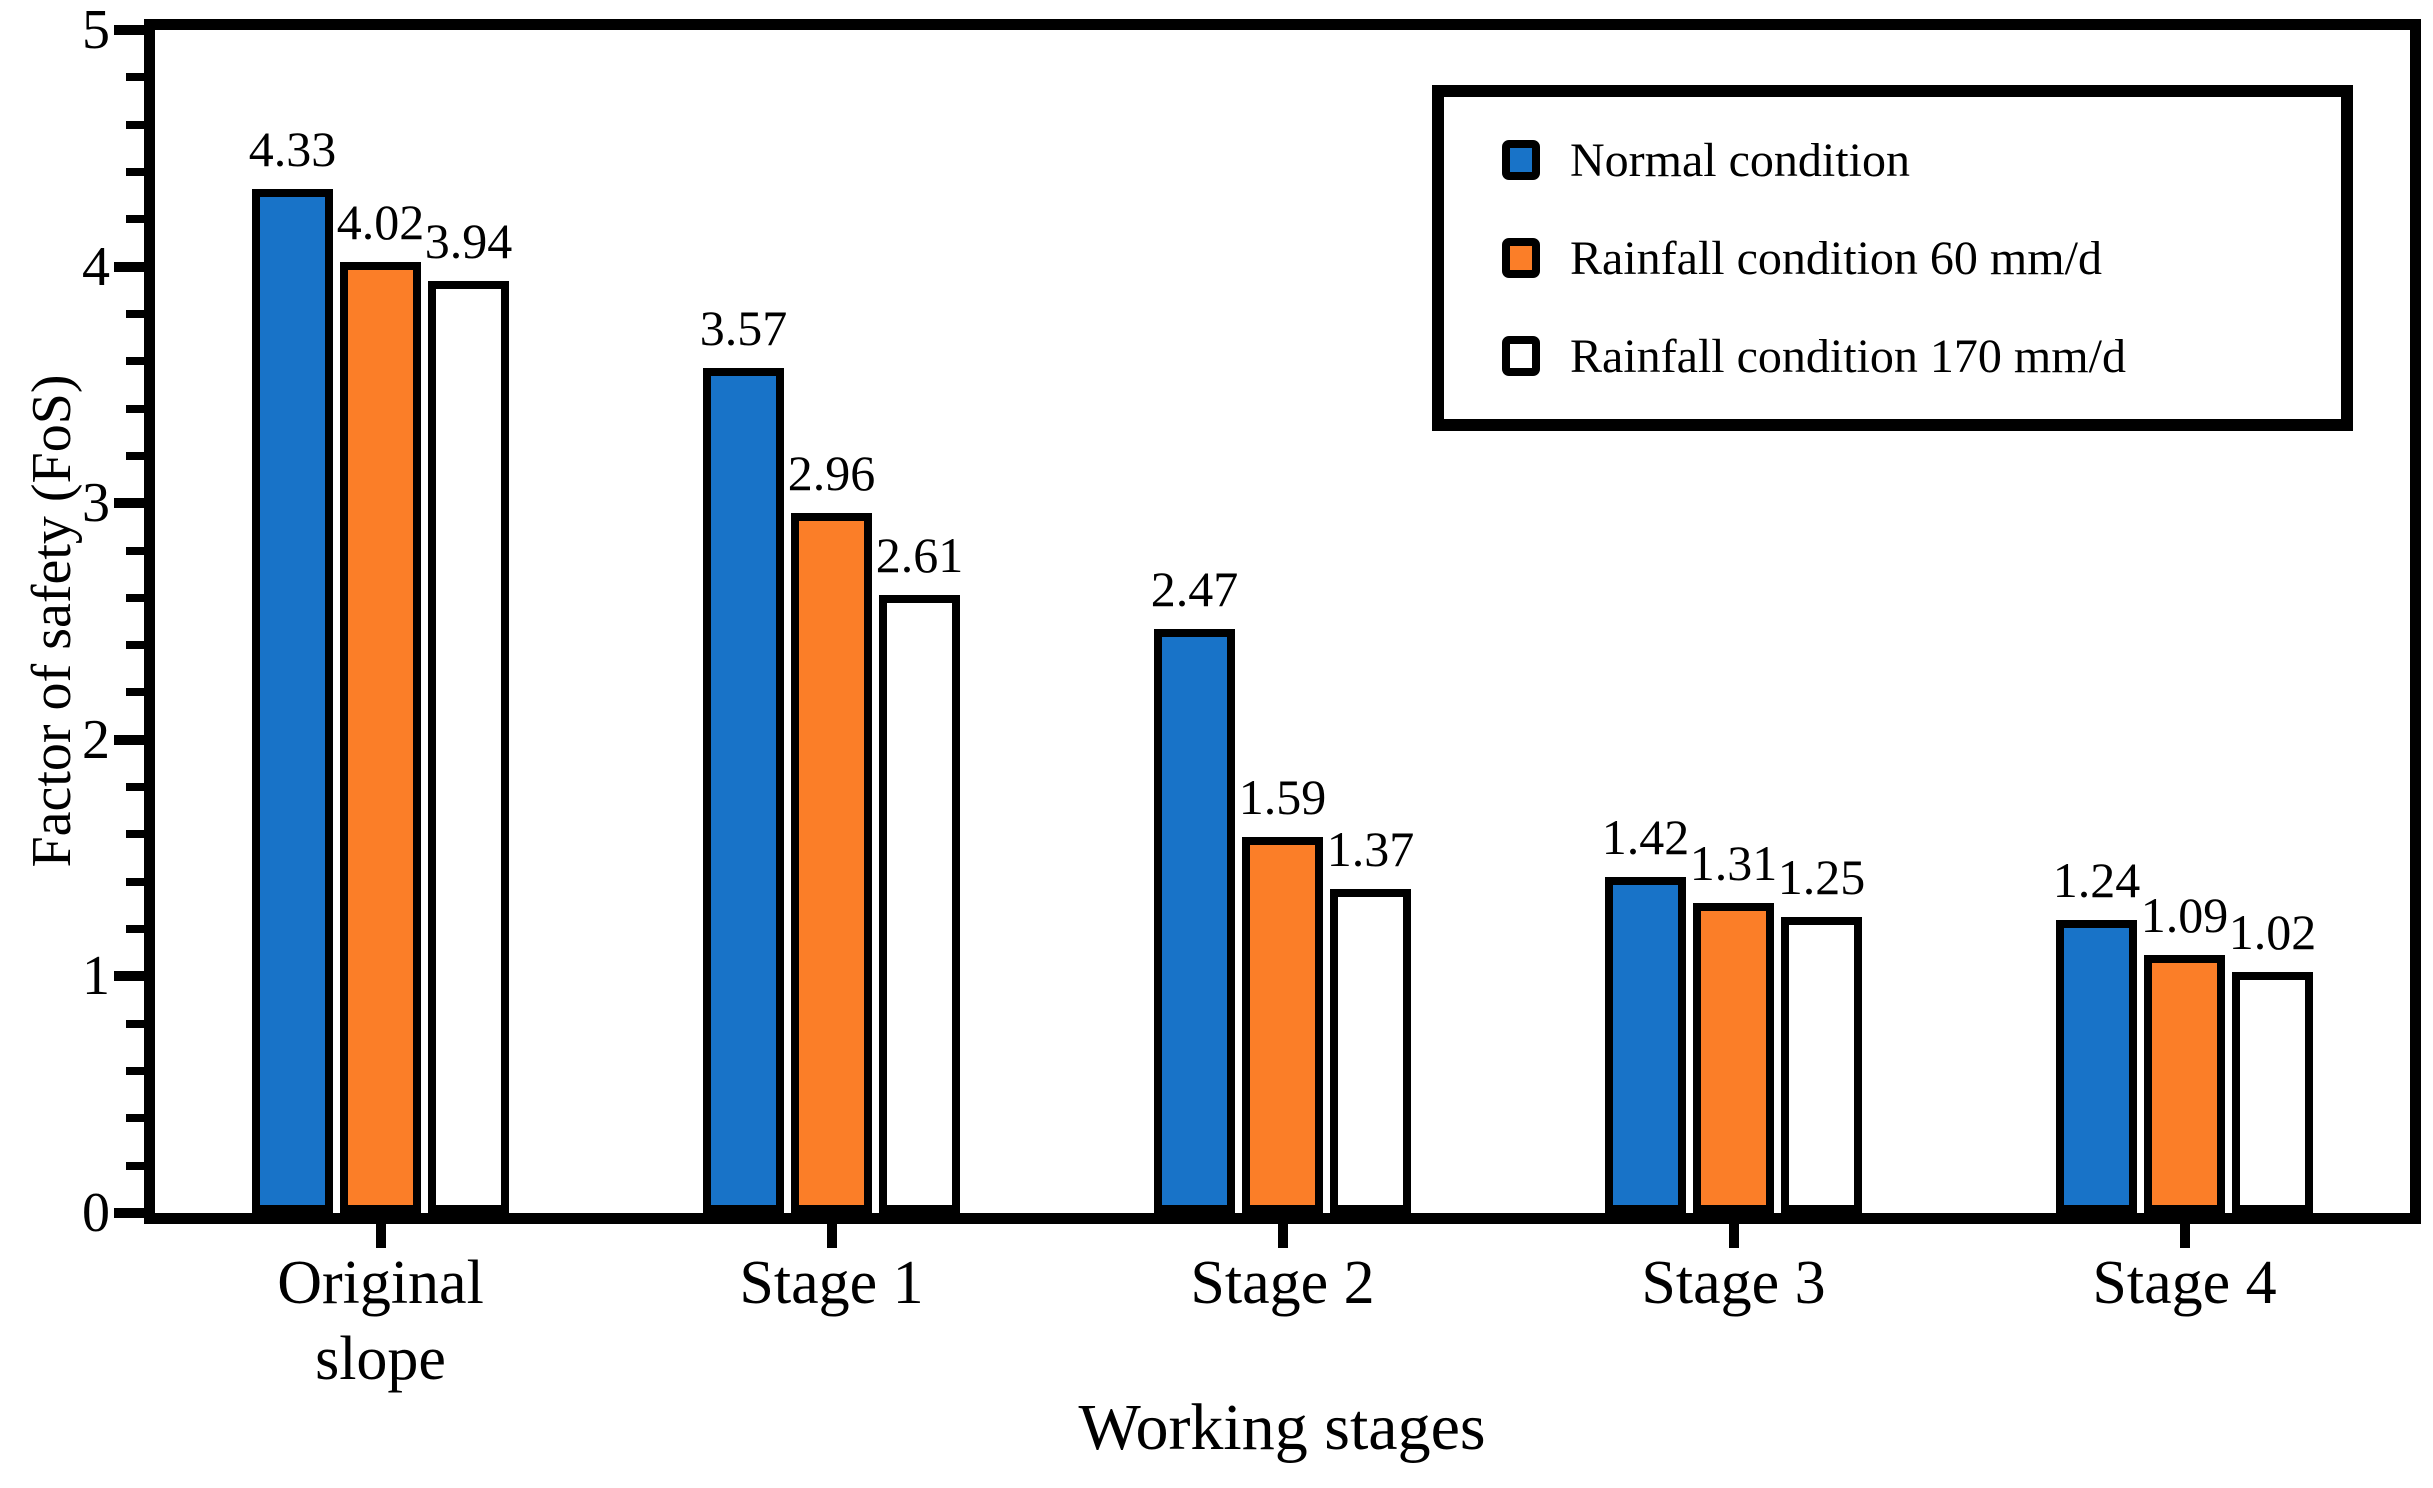 The width and height of the screenshot is (2433, 1488). I want to click on y-tick-label: 4, so click(96, 266).